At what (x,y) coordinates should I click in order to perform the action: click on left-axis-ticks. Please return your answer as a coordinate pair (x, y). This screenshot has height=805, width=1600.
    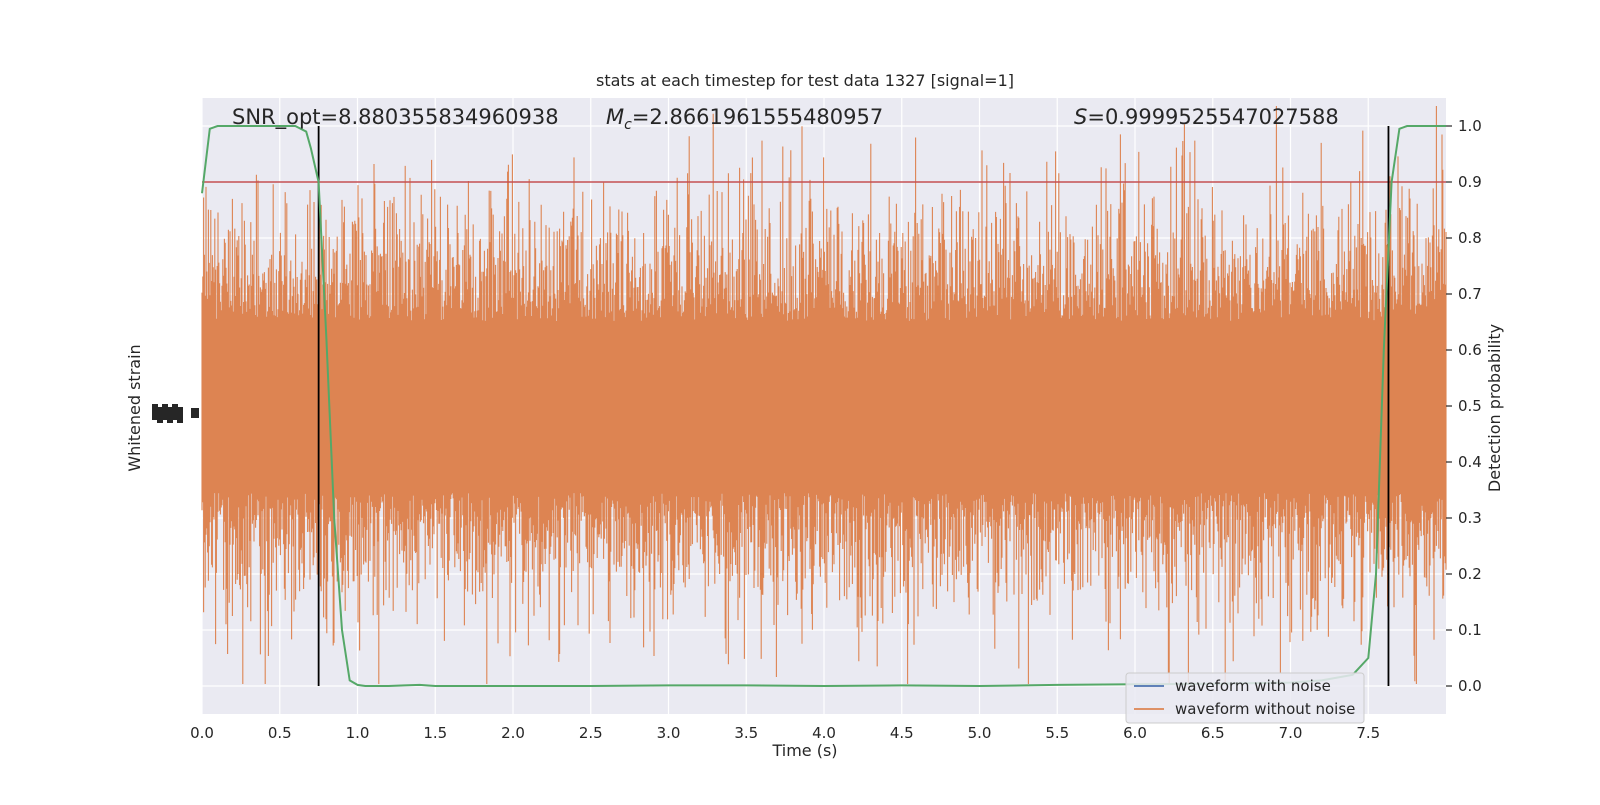
    Looking at the image, I should click on (175, 413).